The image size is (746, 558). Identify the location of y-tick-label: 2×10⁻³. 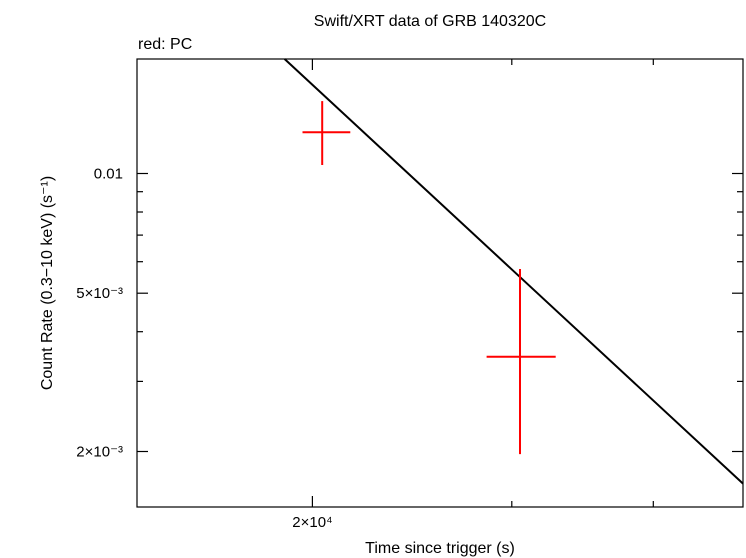
(99, 452).